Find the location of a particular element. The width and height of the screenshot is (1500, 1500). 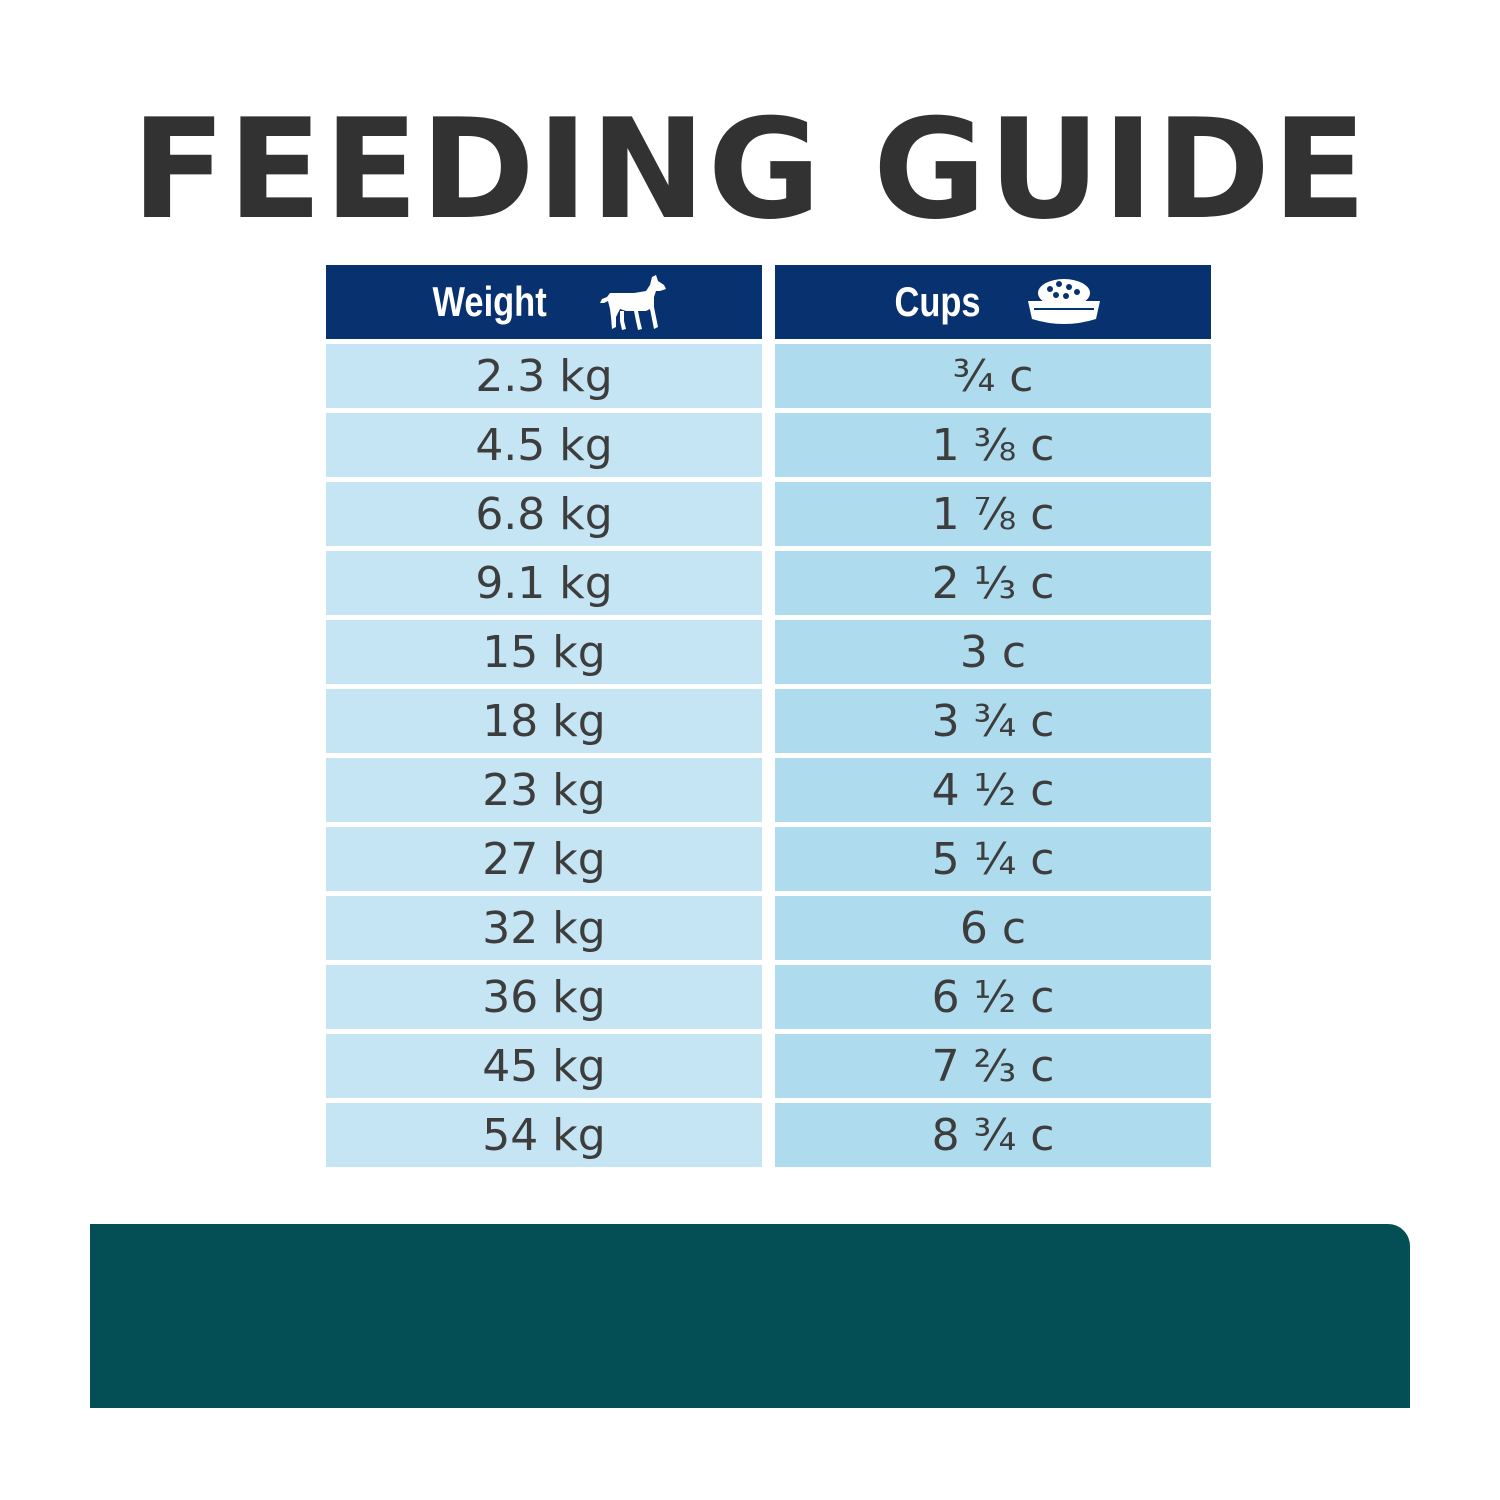

cups-cell: 6 c is located at coordinates (993, 928).